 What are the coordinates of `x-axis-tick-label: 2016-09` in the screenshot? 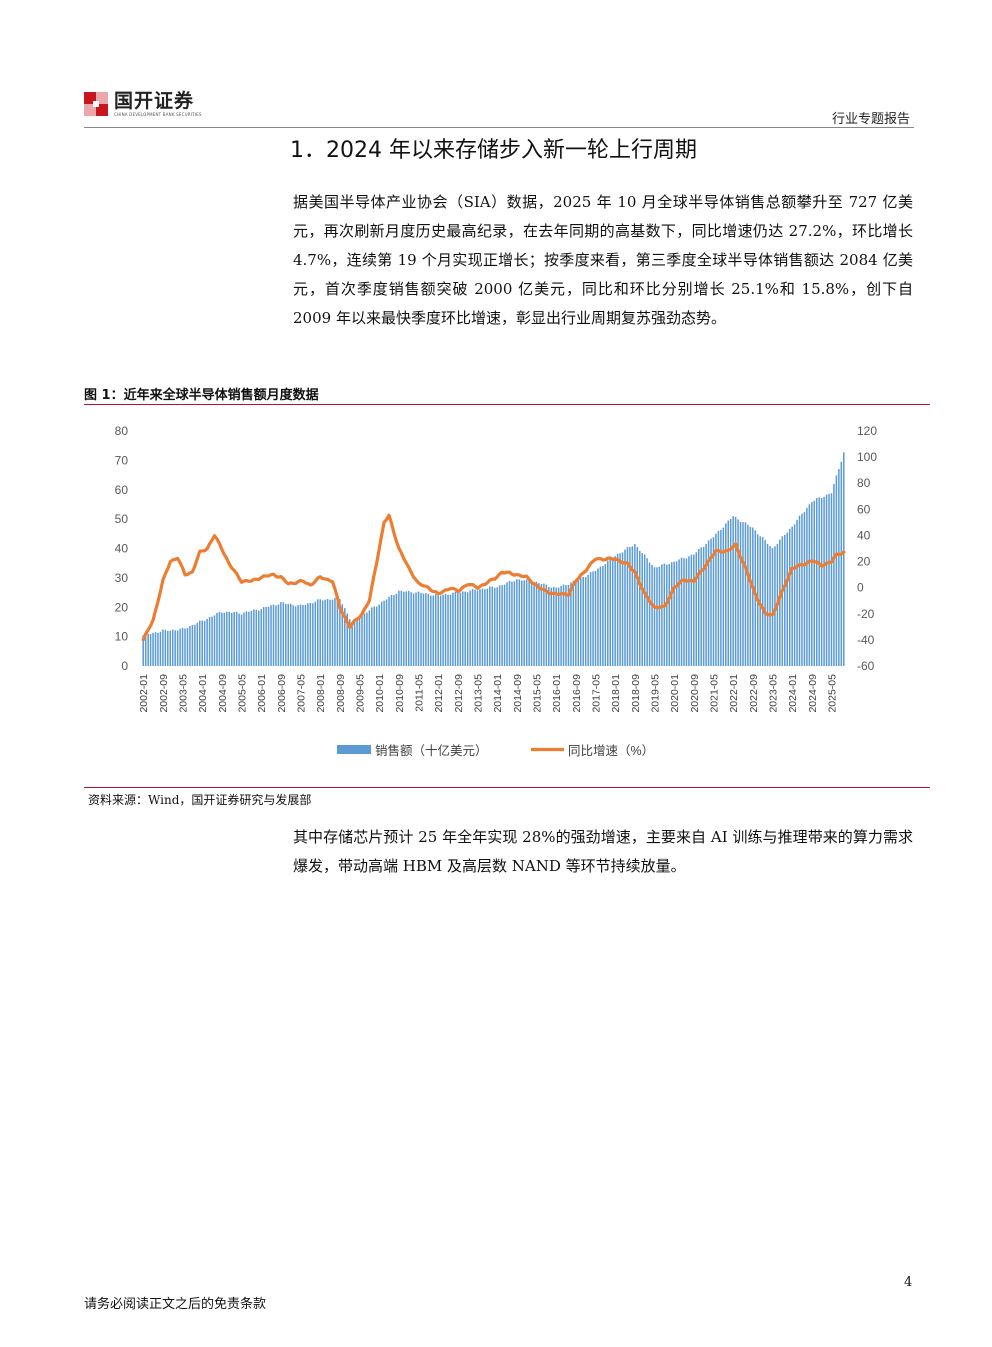 It's located at (577, 693).